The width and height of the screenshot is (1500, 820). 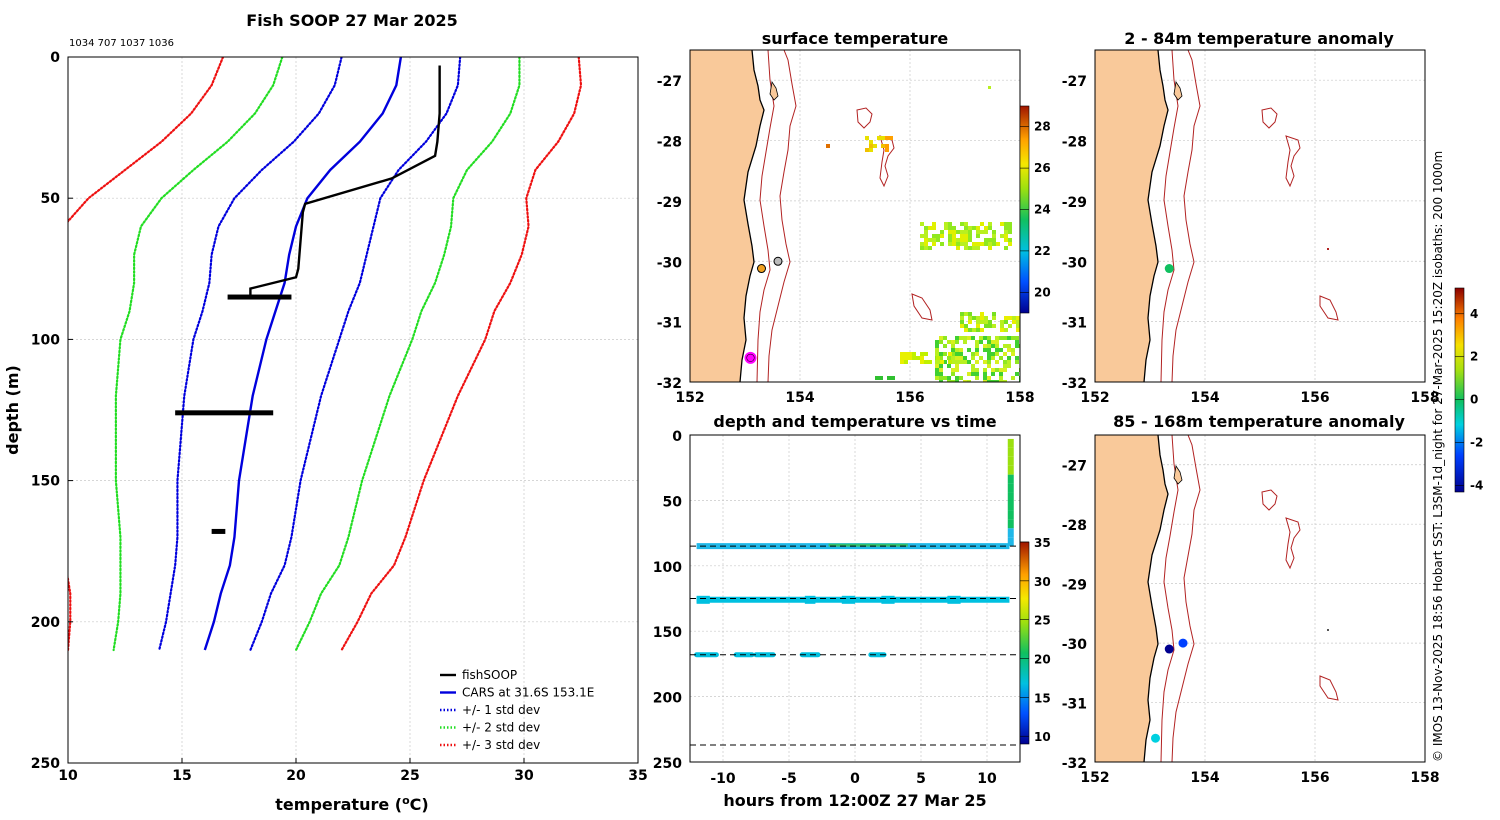 What do you see at coordinates (1476, 443) in the screenshot?
I see `colorbar-tick-label: -2` at bounding box center [1476, 443].